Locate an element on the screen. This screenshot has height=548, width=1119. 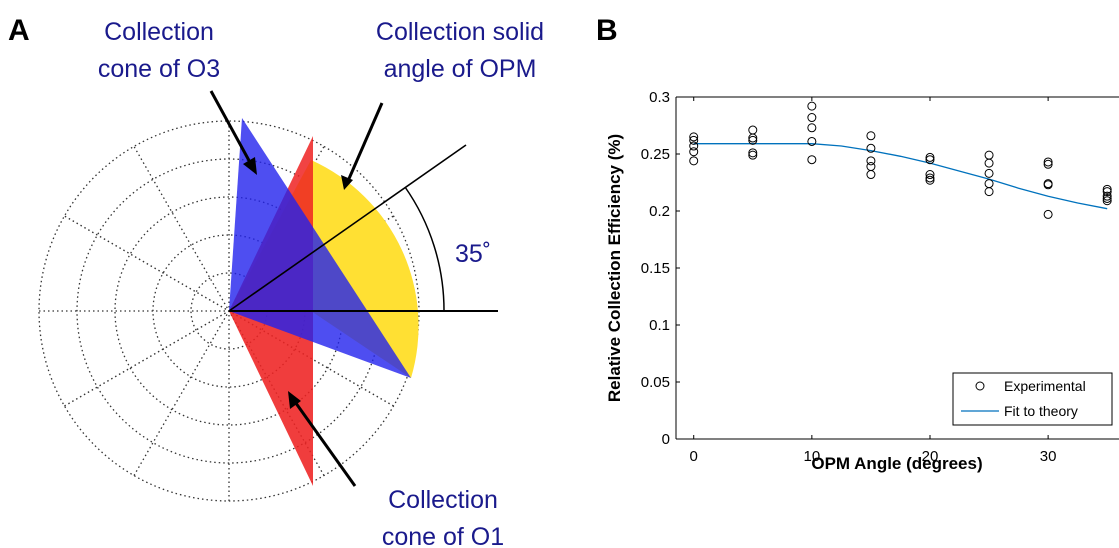
x-tick-label: 30 is located at coordinates (1048, 456).